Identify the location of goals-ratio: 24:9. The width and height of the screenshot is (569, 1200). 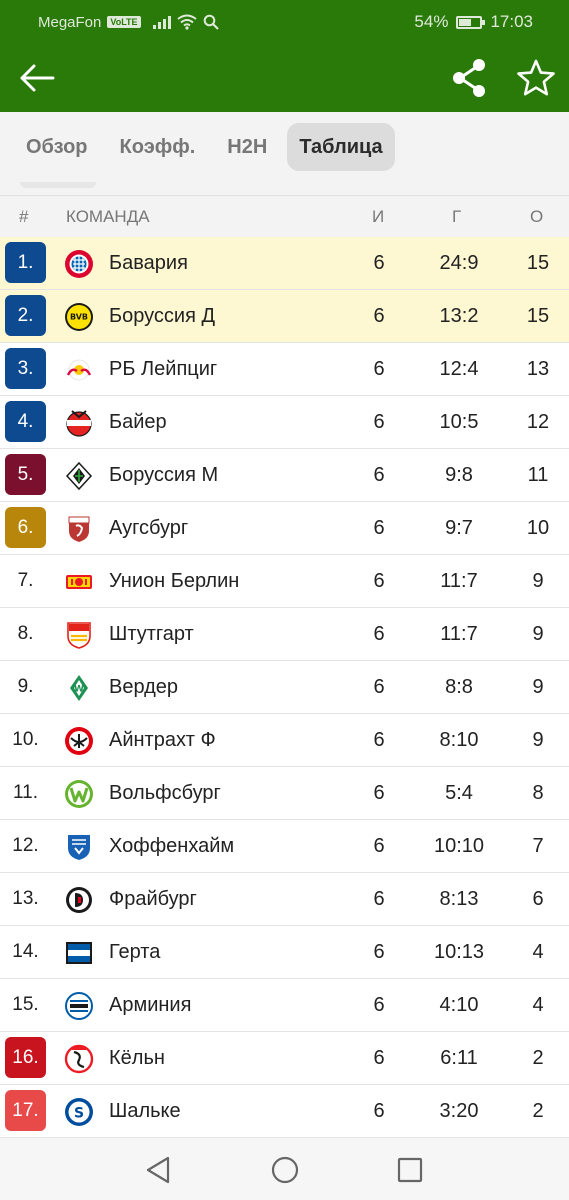
(459, 263).